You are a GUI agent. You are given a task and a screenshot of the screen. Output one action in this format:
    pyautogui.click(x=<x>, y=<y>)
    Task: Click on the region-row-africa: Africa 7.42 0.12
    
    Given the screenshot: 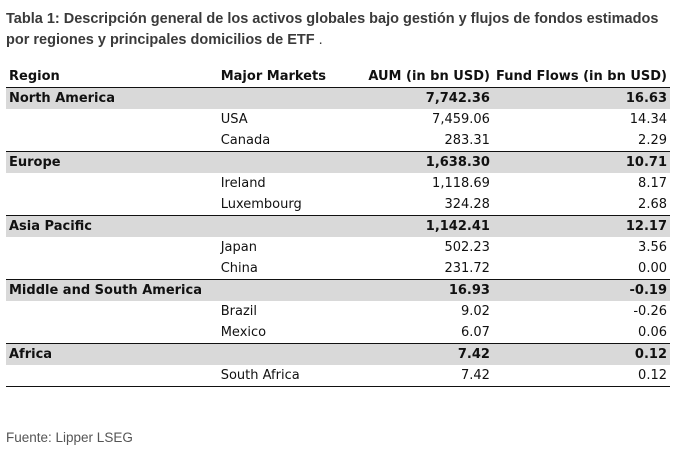 What is the action you would take?
    pyautogui.click(x=338, y=354)
    